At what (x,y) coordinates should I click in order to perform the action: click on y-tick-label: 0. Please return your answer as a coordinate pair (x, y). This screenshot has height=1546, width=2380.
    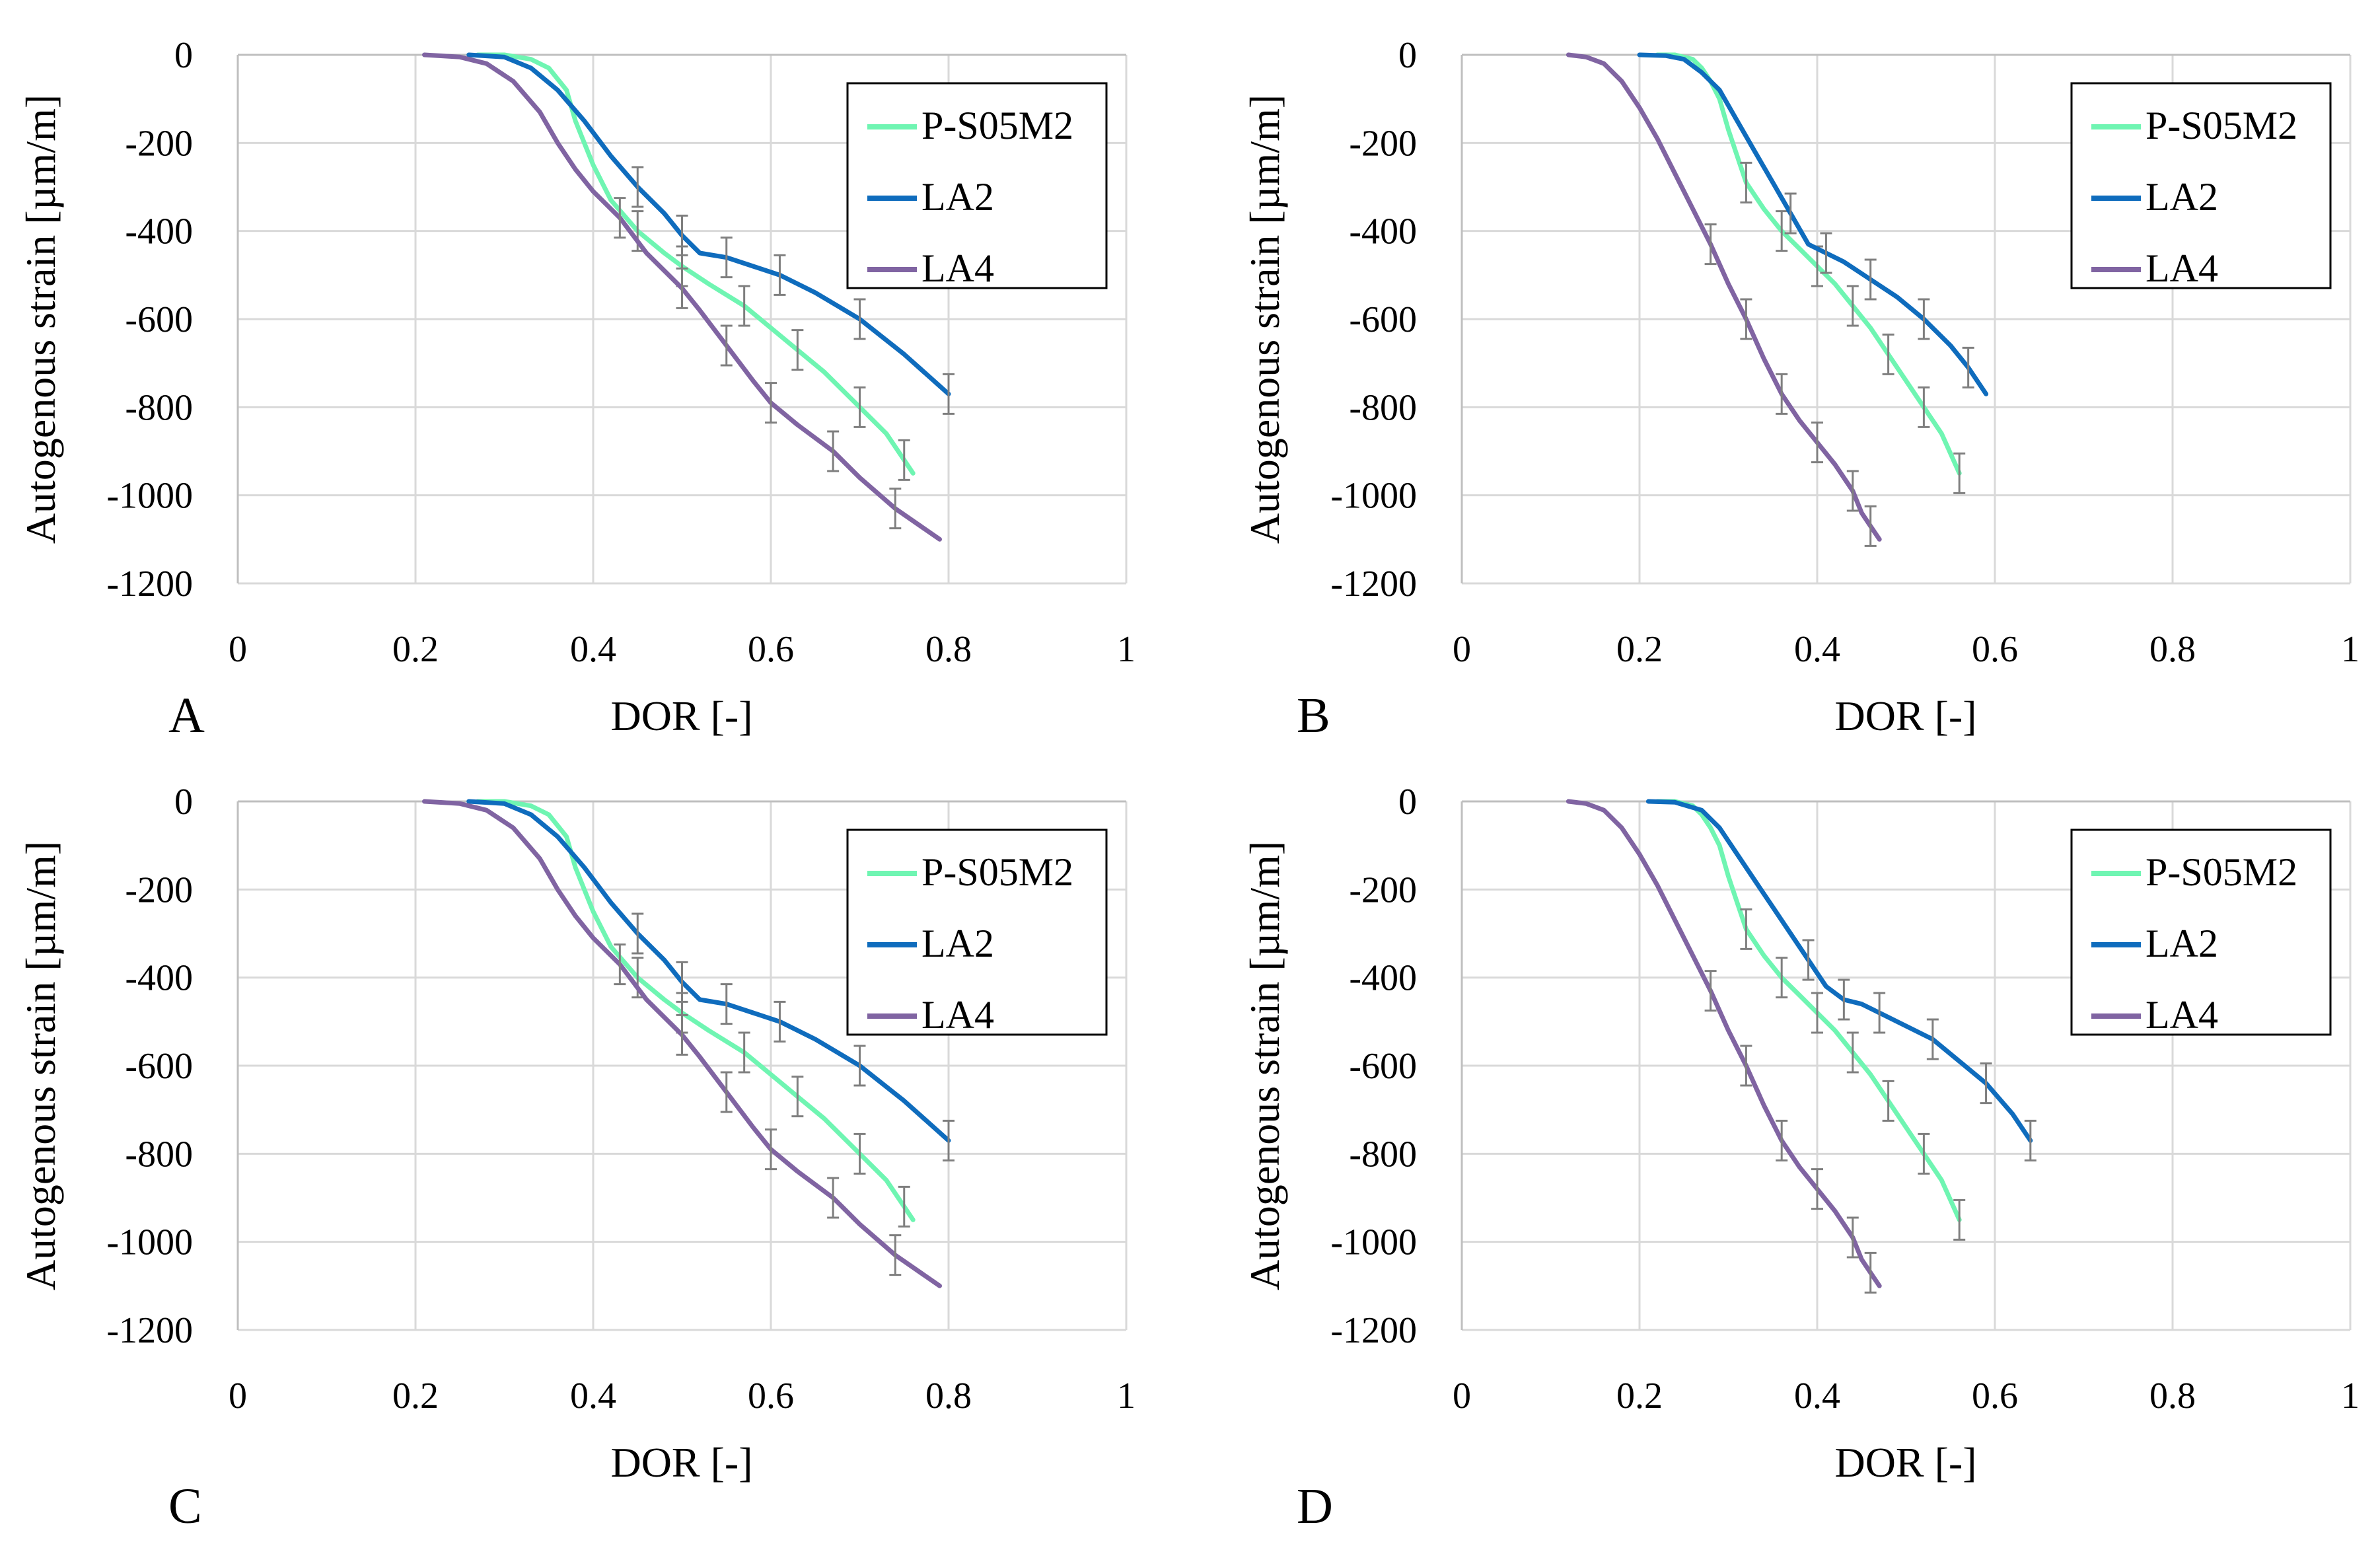
    Looking at the image, I should click on (183, 802).